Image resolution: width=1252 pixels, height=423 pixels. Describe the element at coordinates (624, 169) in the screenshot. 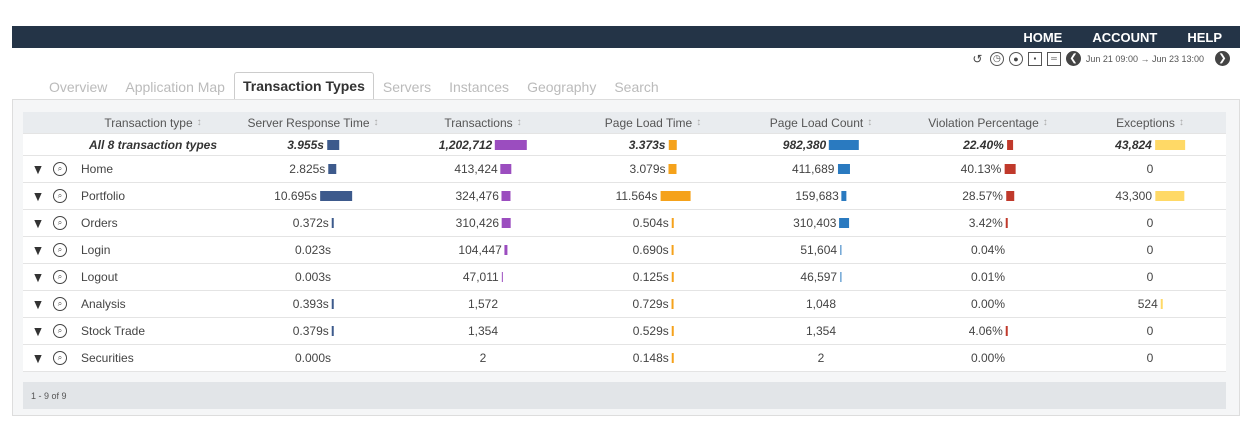

I see `table-row: ▼ ⌕ Home 2.825s 413,424 3.079s 411,689 40.13% 0` at that location.